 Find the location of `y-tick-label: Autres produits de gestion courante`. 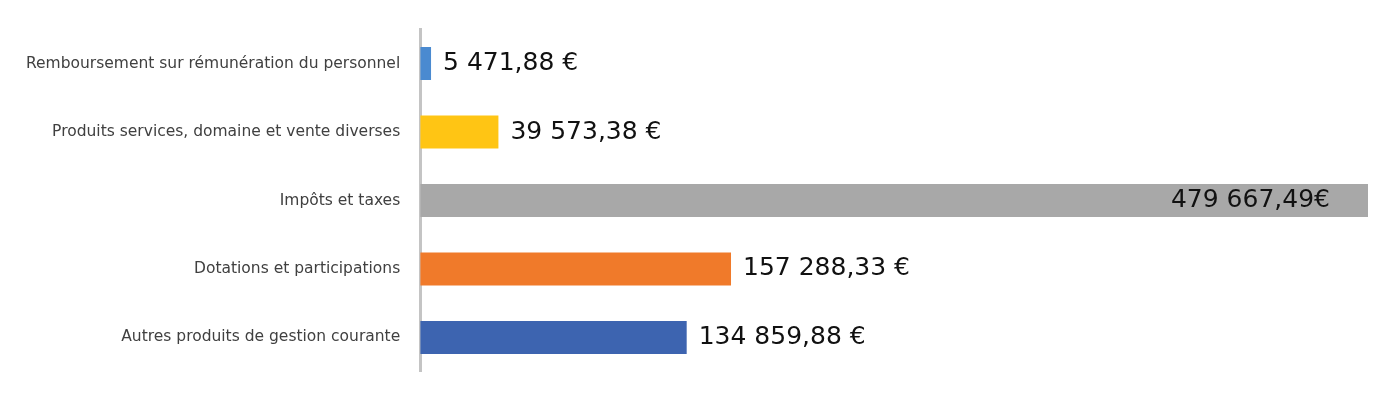

y-tick-label: Autres produits de gestion courante is located at coordinates (261, 336).